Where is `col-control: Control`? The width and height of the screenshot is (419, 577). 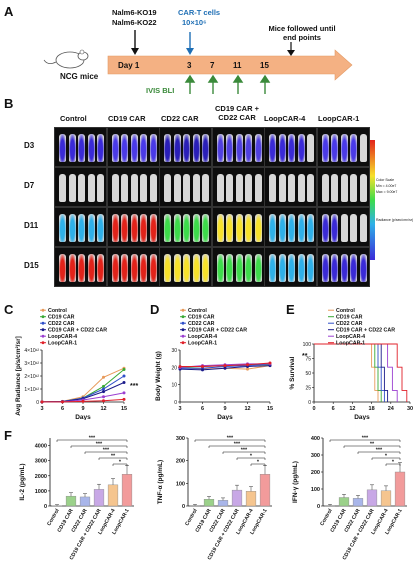 col-control: Control is located at coordinates (73, 118).